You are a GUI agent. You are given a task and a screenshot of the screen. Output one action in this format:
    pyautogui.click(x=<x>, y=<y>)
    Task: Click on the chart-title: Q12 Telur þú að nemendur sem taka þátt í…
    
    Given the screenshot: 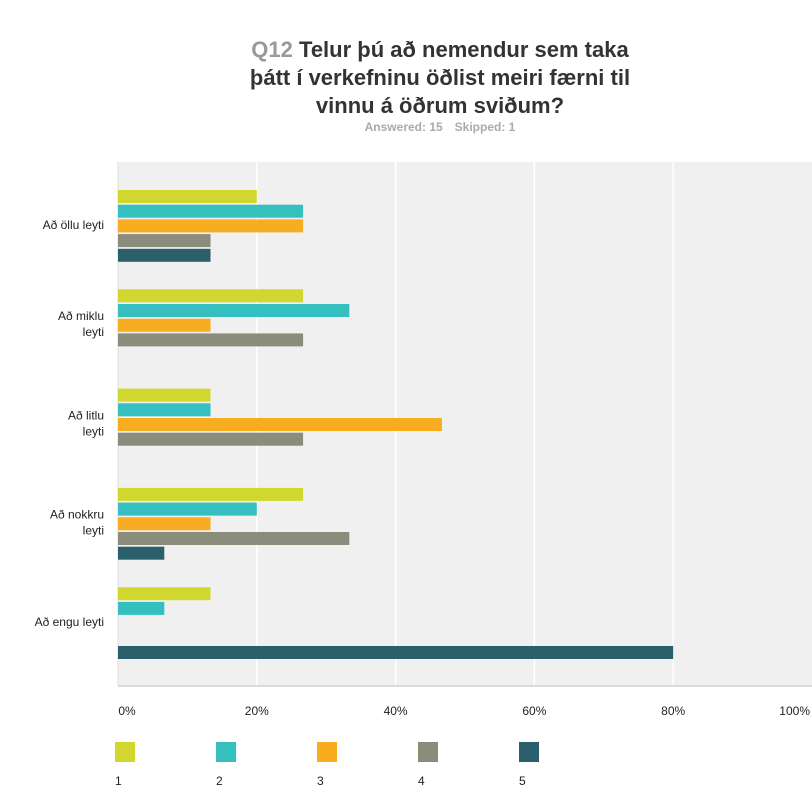 What is the action you would take?
    pyautogui.click(x=440, y=78)
    